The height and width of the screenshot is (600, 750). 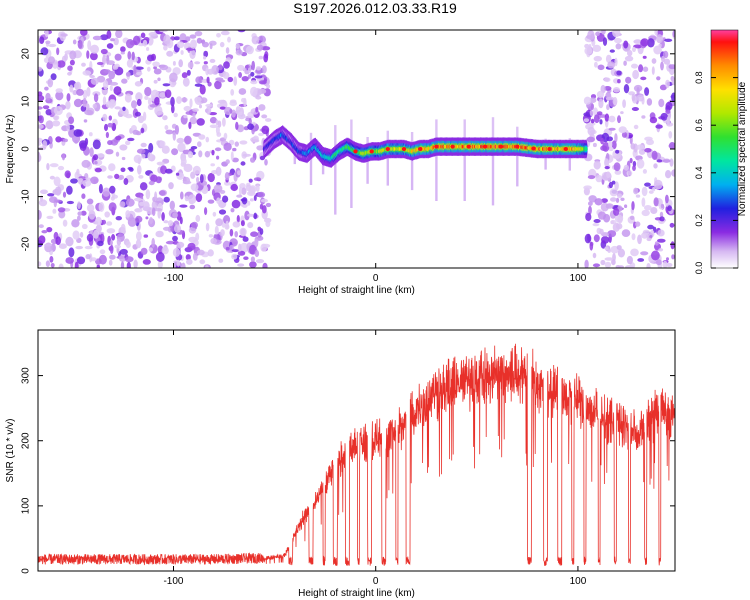 I want to click on track-peak, so click(x=404, y=149).